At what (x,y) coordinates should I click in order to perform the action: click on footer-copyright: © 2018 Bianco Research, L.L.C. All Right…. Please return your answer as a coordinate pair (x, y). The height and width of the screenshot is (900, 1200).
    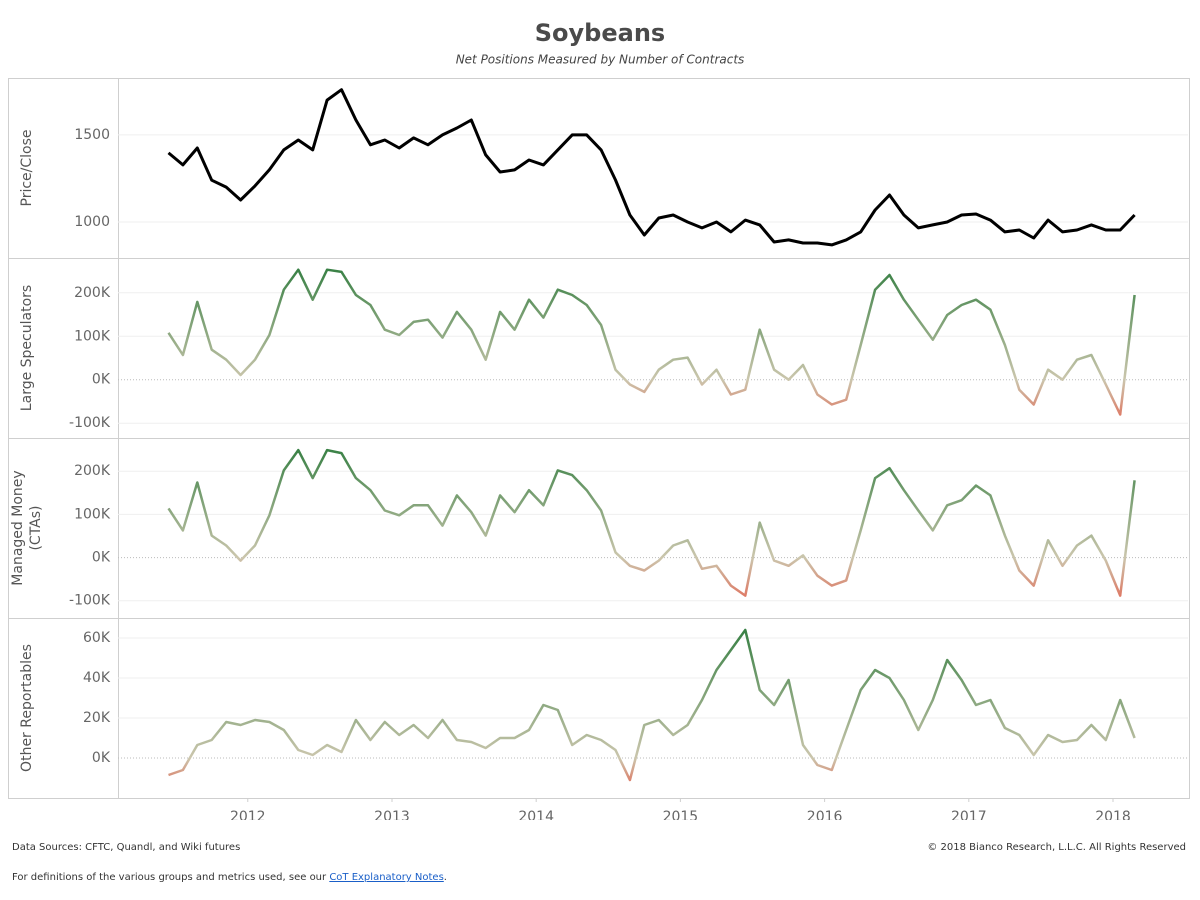
    Looking at the image, I should click on (1056, 847).